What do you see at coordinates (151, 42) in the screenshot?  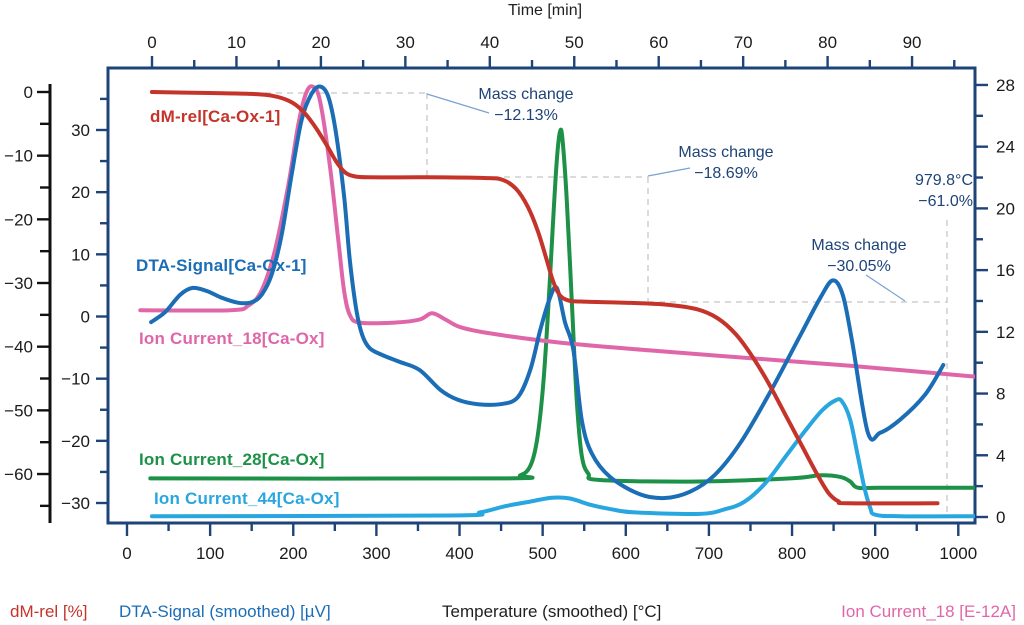 I see `top-axis-tick-label: 0` at bounding box center [151, 42].